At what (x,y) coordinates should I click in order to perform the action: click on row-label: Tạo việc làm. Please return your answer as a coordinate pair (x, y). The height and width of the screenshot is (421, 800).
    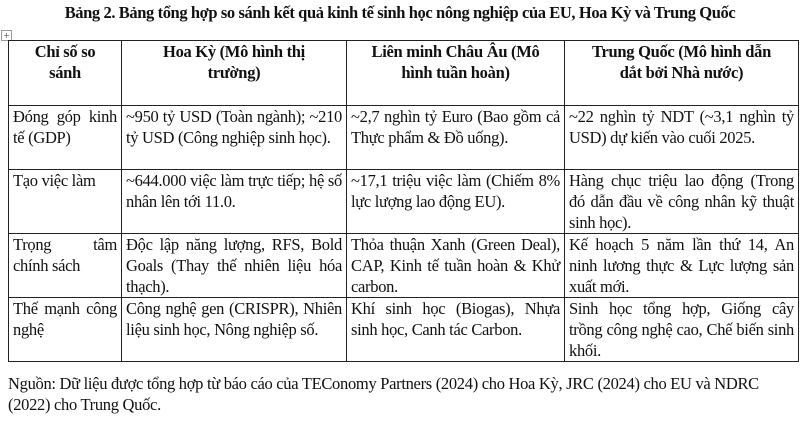
    Looking at the image, I should click on (65, 201).